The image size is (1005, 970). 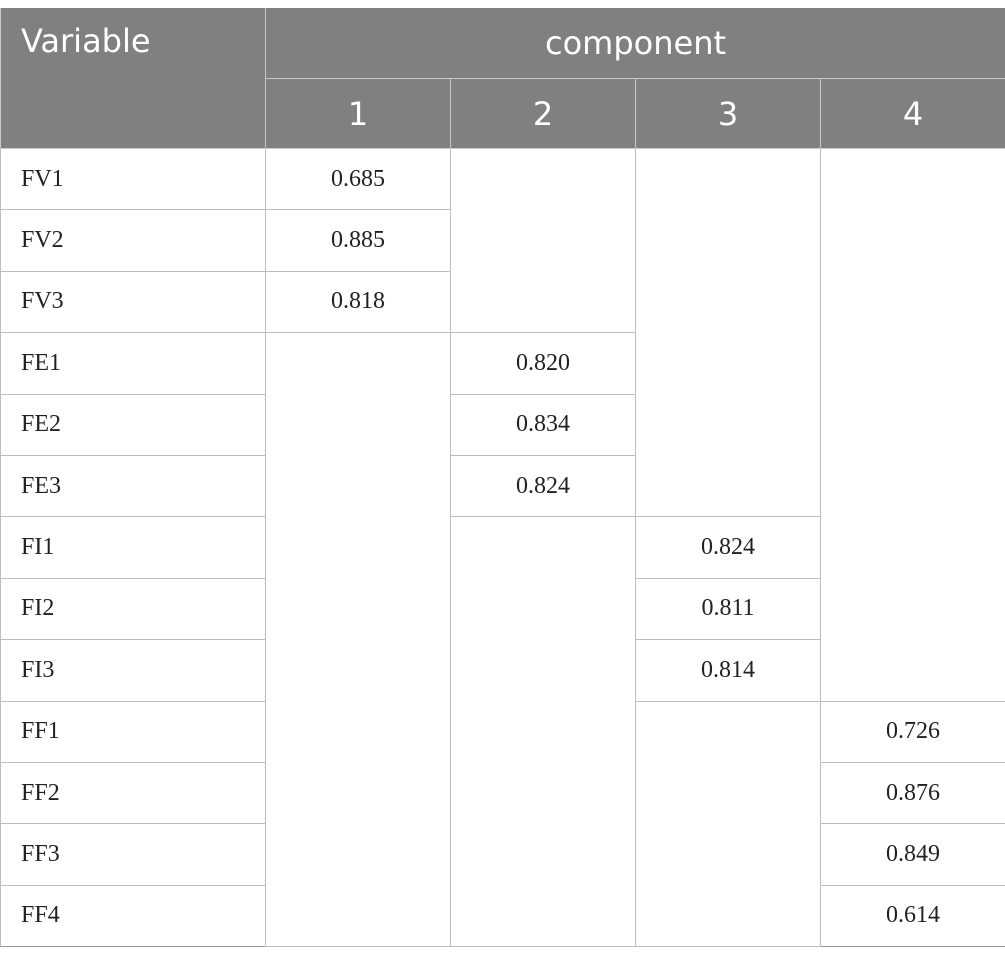 What do you see at coordinates (358, 179) in the screenshot?
I see `loading-cell: 0.685` at bounding box center [358, 179].